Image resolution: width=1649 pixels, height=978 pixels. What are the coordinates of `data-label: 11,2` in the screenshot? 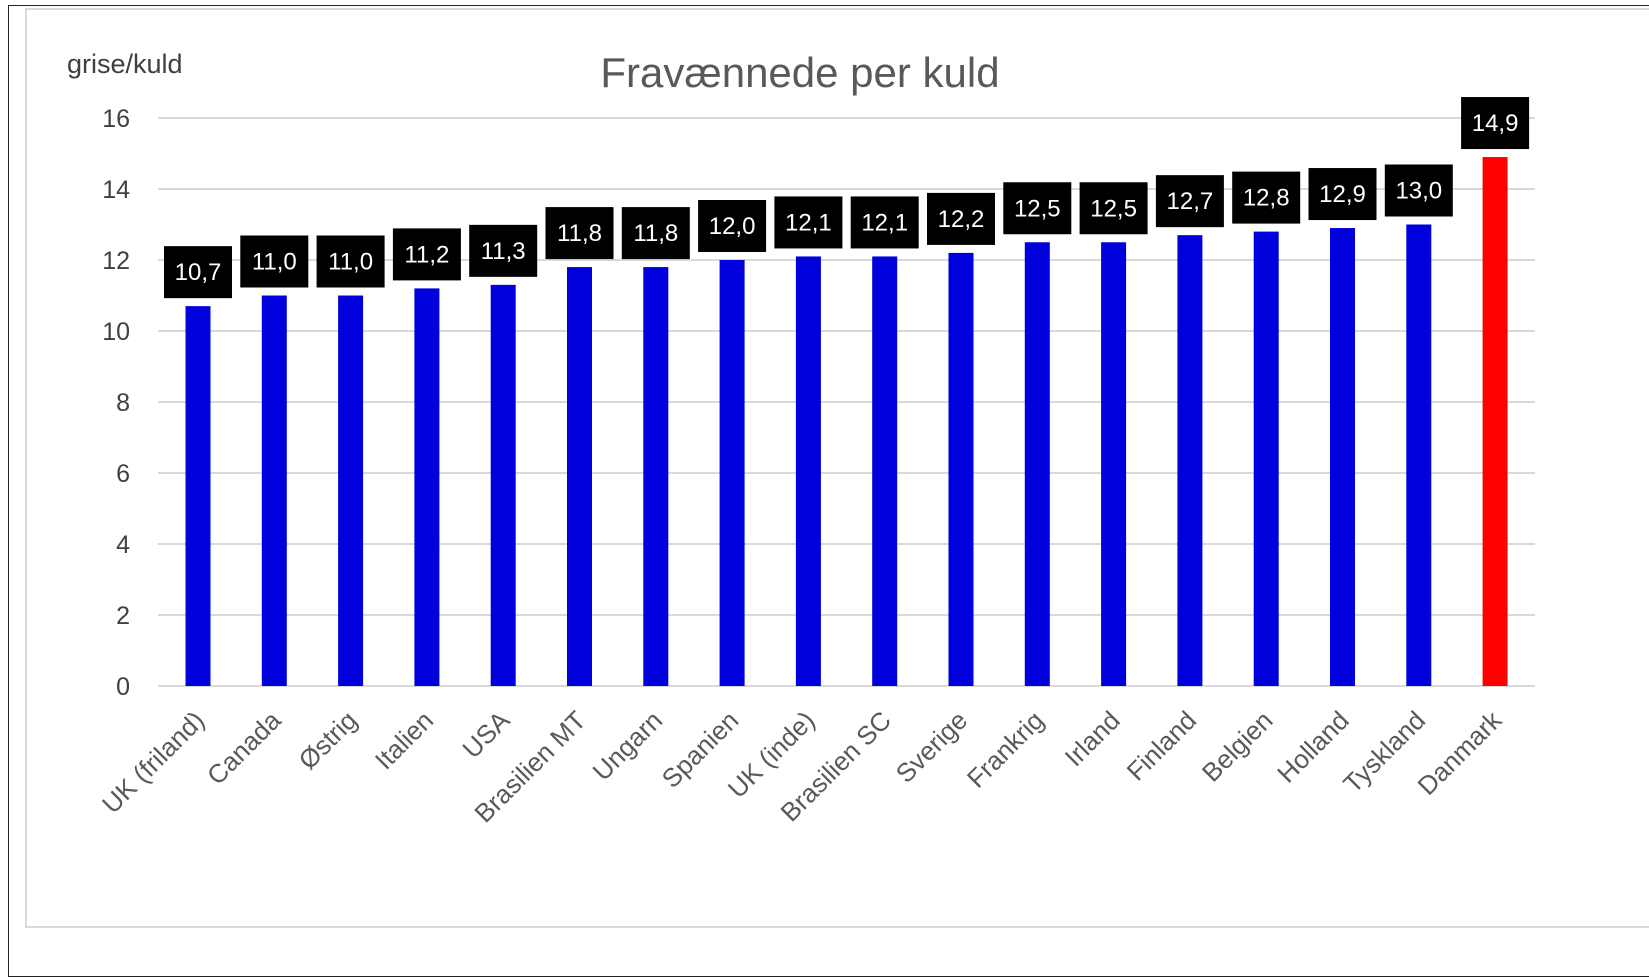 It's located at (426, 254).